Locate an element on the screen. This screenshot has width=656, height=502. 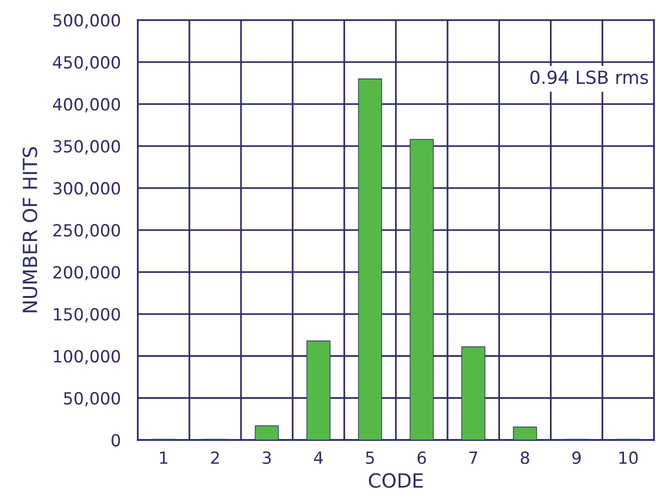
x-tick-label: 10 is located at coordinates (628, 457).